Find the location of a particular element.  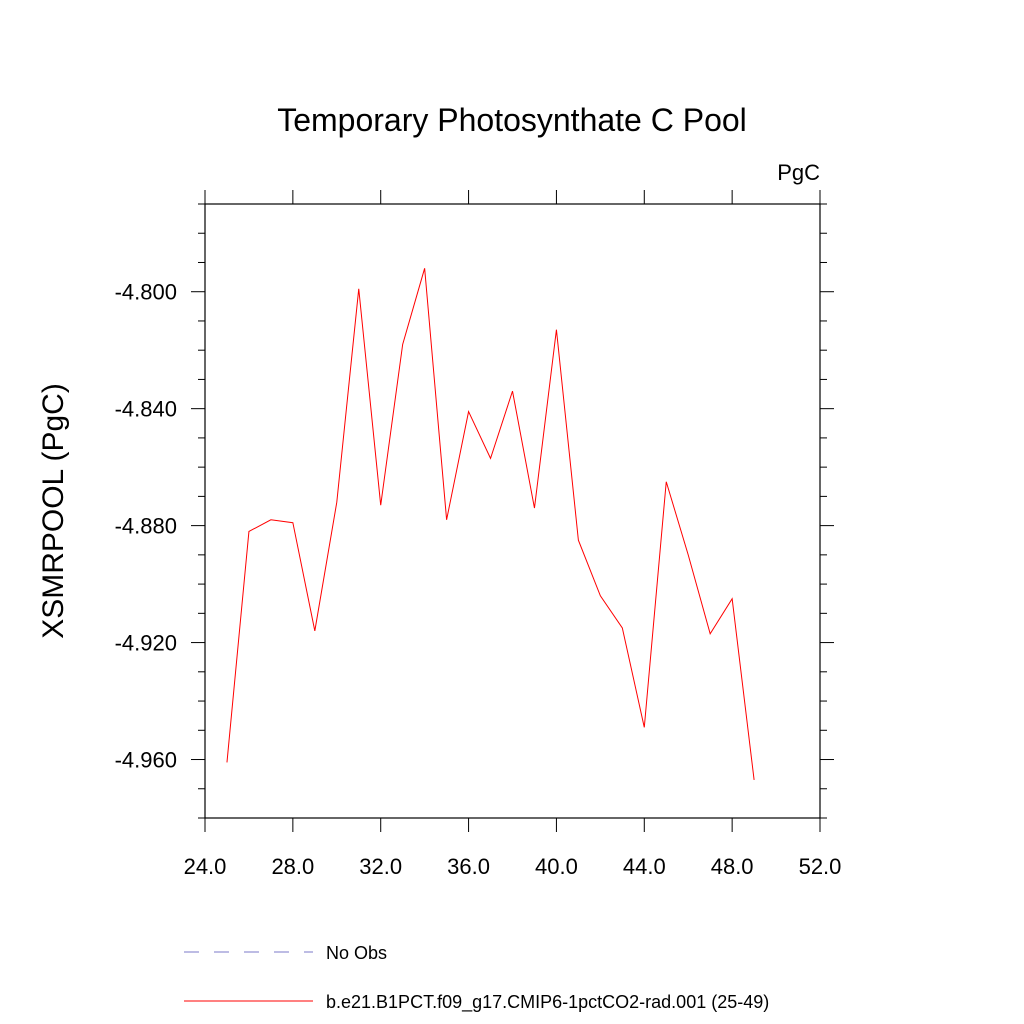

units-label: PgC is located at coordinates (798, 172).